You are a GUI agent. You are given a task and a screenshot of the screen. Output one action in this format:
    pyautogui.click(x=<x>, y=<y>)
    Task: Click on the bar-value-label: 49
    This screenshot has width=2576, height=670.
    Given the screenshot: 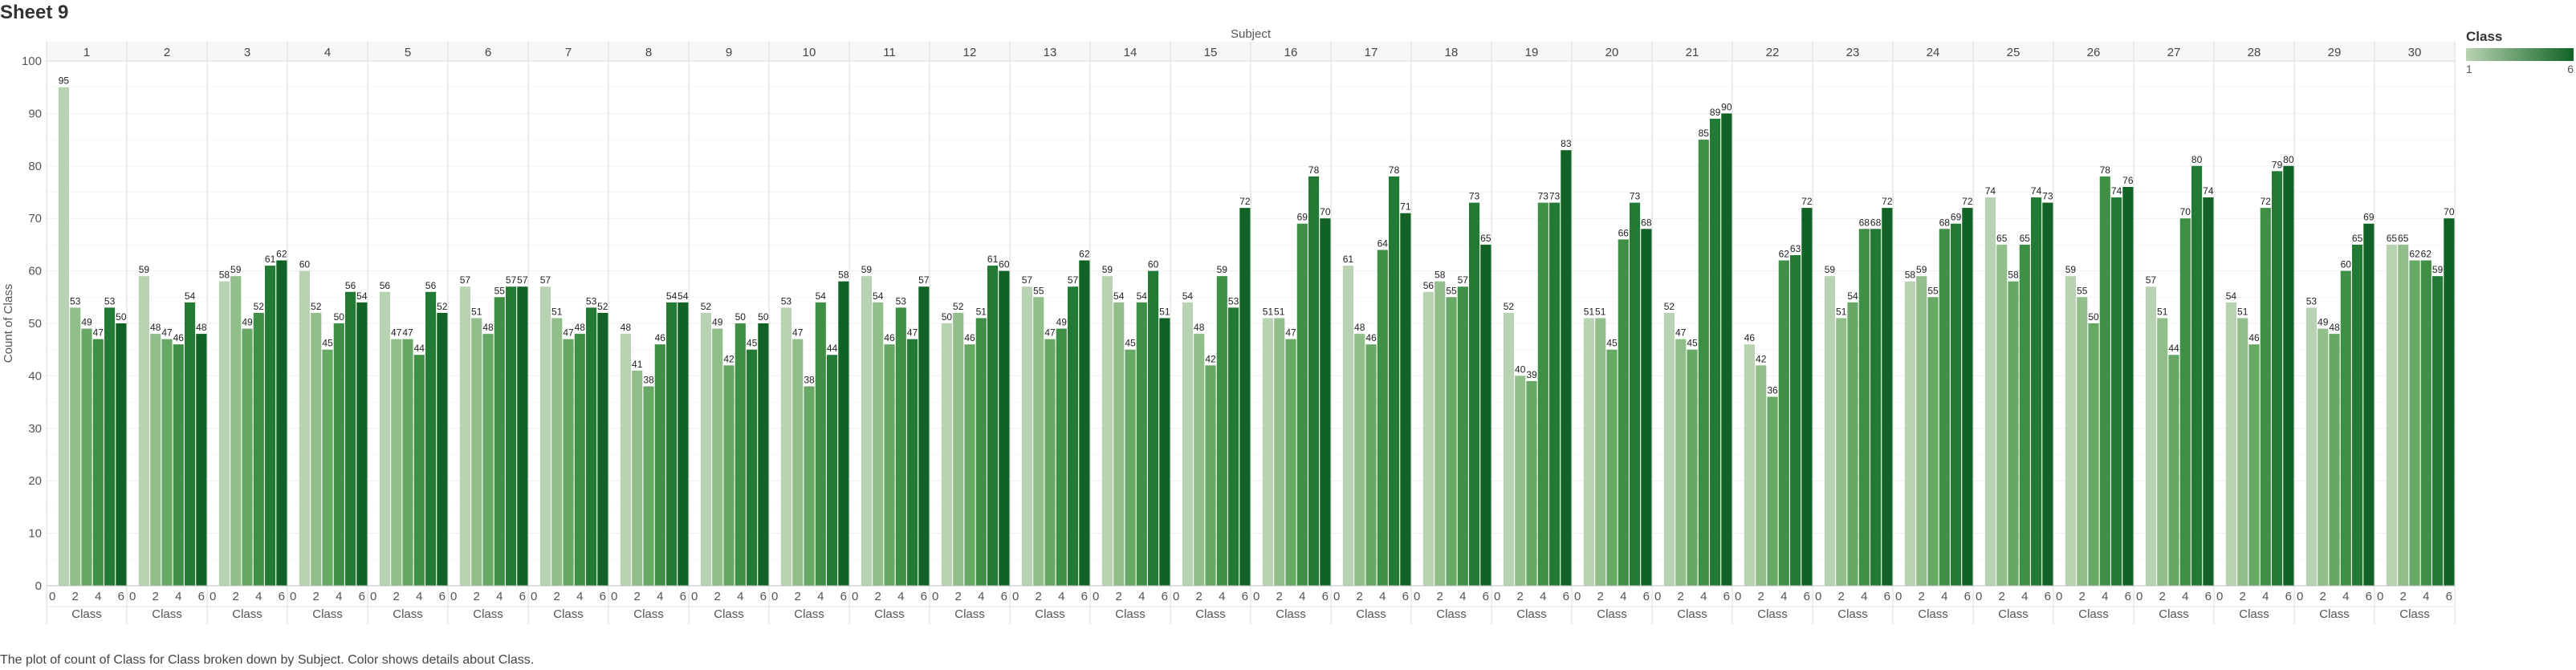 What is the action you would take?
    pyautogui.click(x=1062, y=322)
    